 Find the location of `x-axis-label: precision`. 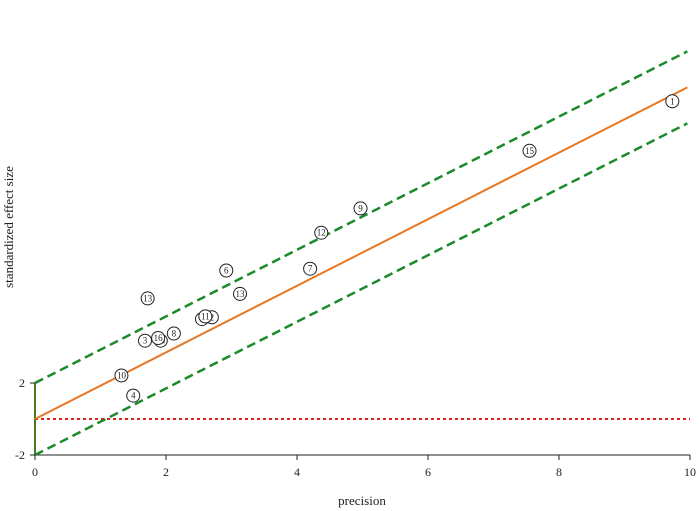

x-axis-label: precision is located at coordinates (362, 500).